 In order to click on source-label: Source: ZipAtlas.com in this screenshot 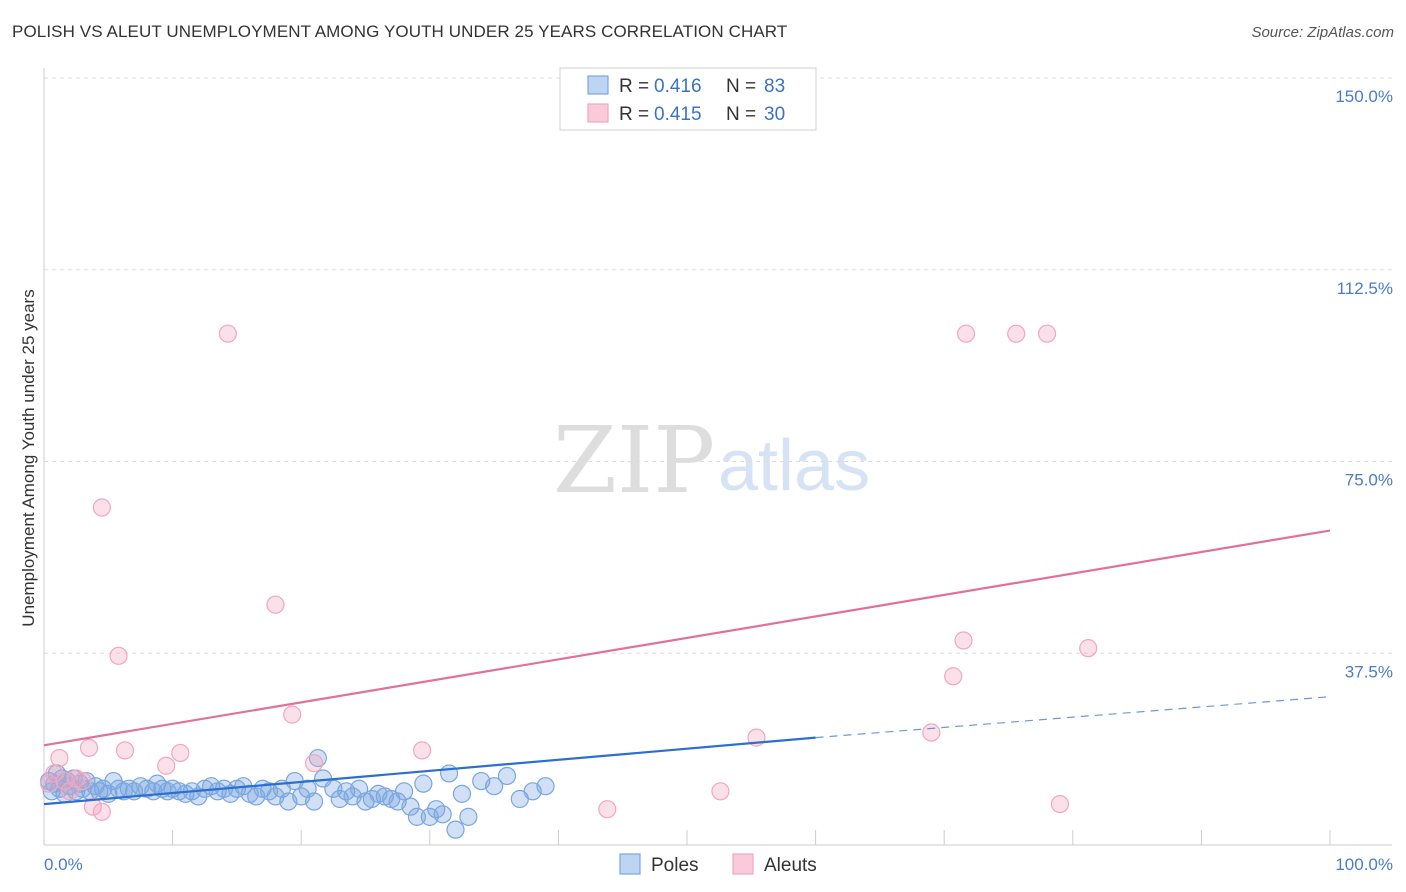, I will do `click(1322, 32)`.